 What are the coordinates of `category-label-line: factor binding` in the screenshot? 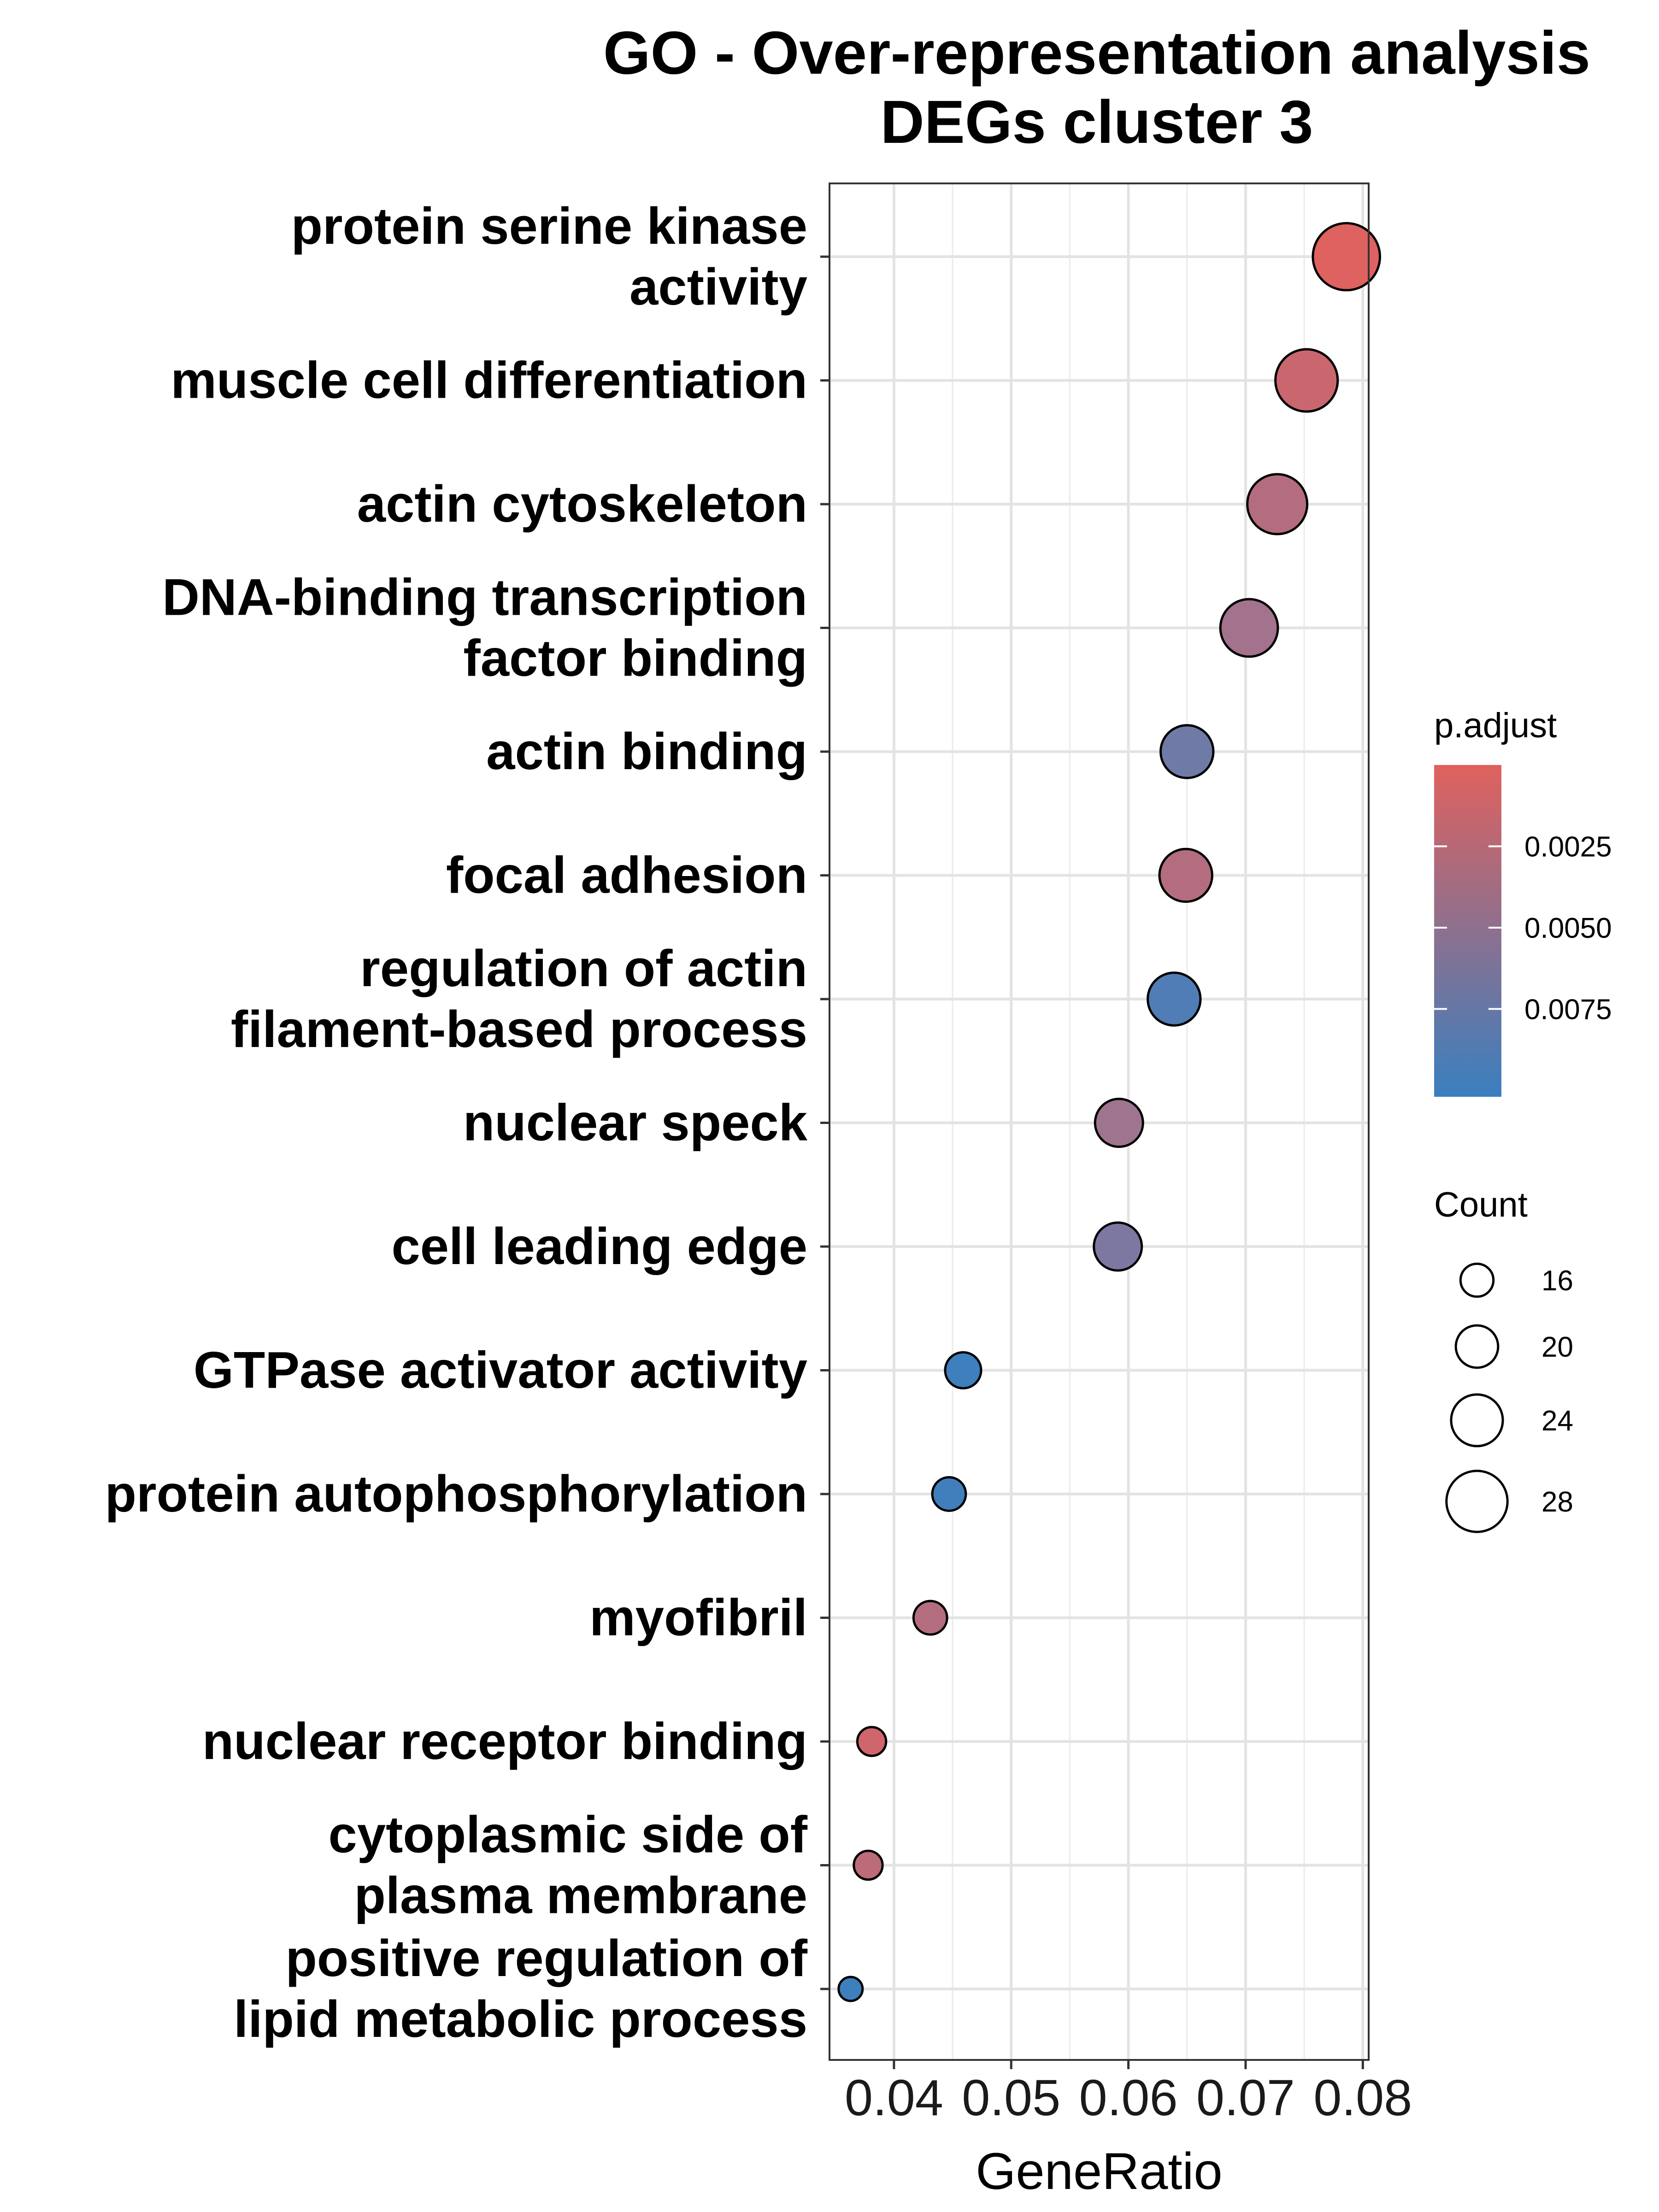 It's located at (635, 658).